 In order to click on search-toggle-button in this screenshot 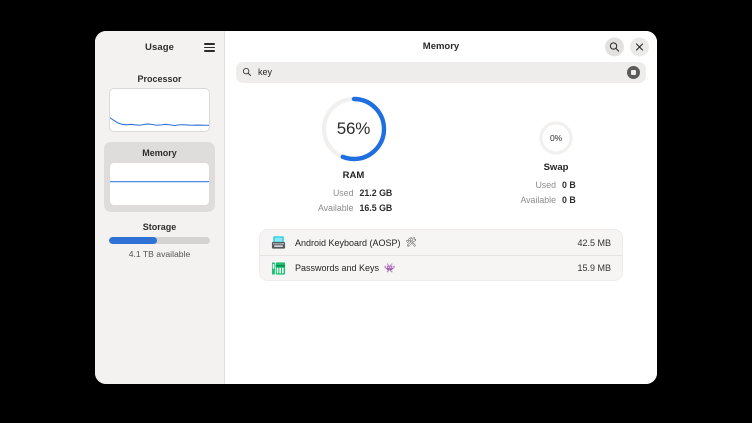, I will do `click(614, 46)`.